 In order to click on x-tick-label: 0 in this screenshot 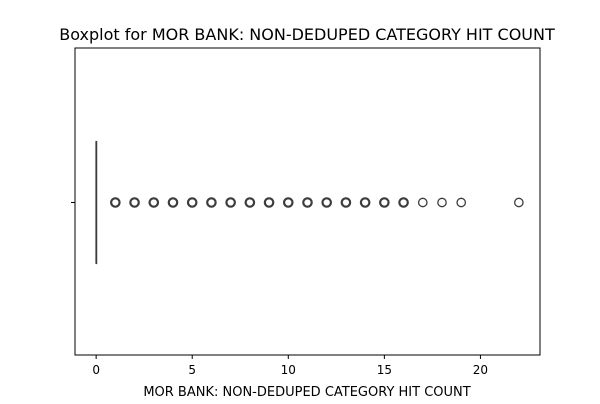, I will do `click(96, 370)`.